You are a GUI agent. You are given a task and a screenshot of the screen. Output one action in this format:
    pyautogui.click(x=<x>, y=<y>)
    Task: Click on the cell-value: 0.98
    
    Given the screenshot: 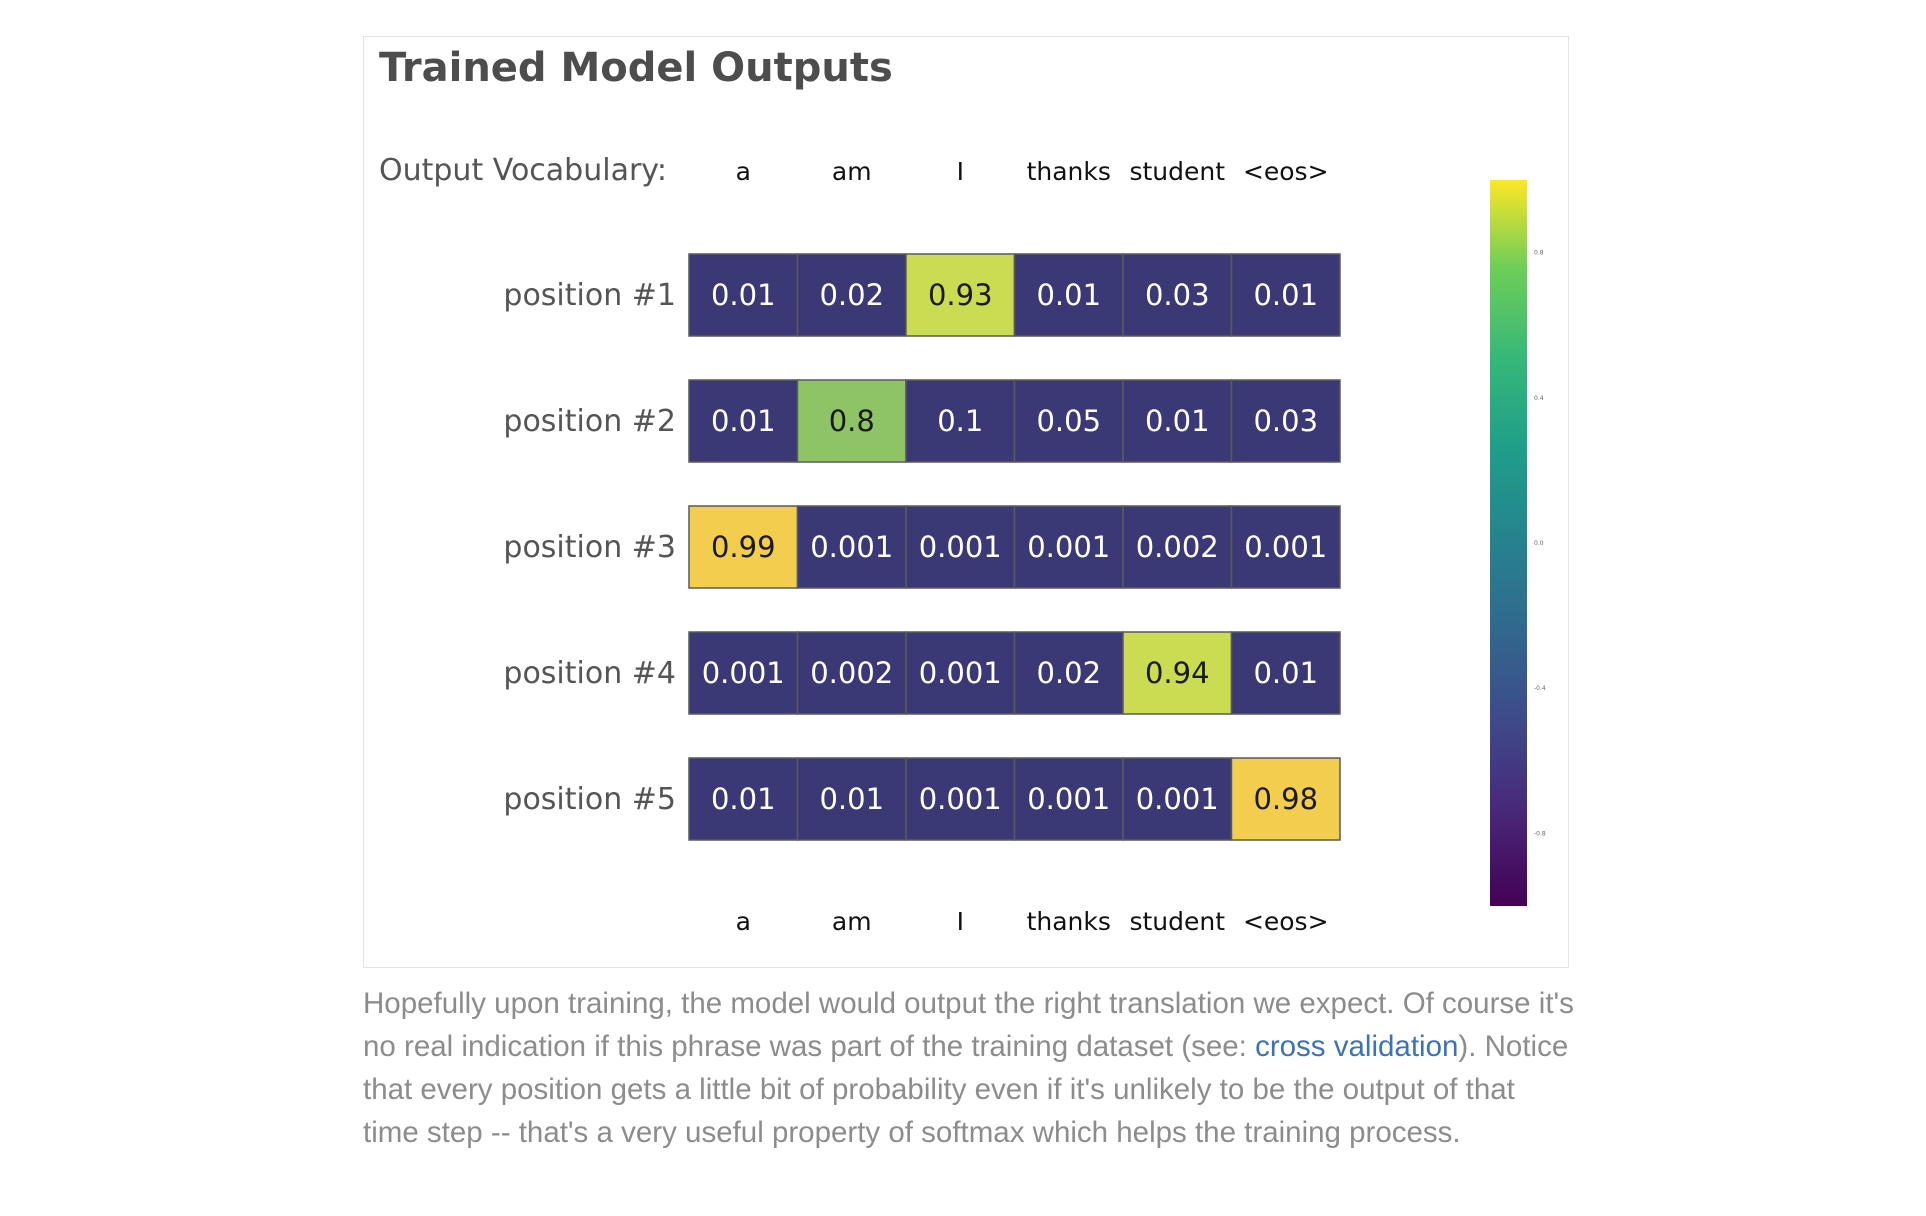 What is the action you would take?
    pyautogui.click(x=1285, y=799)
    